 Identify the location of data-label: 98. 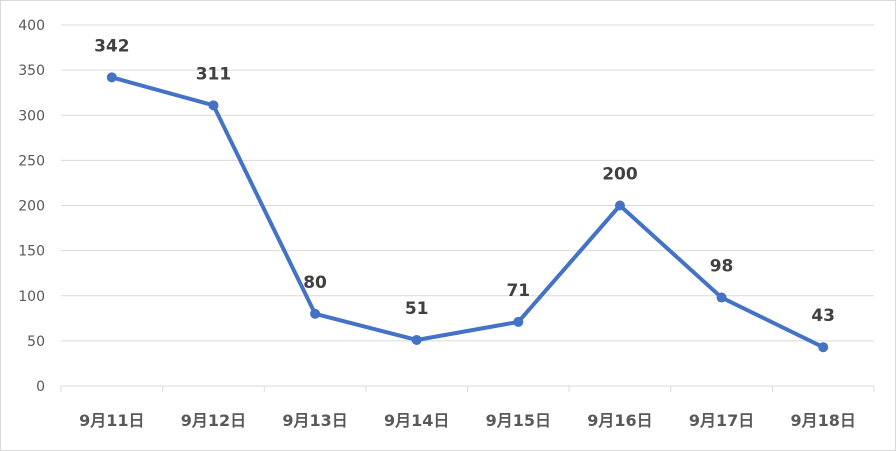
(722, 267).